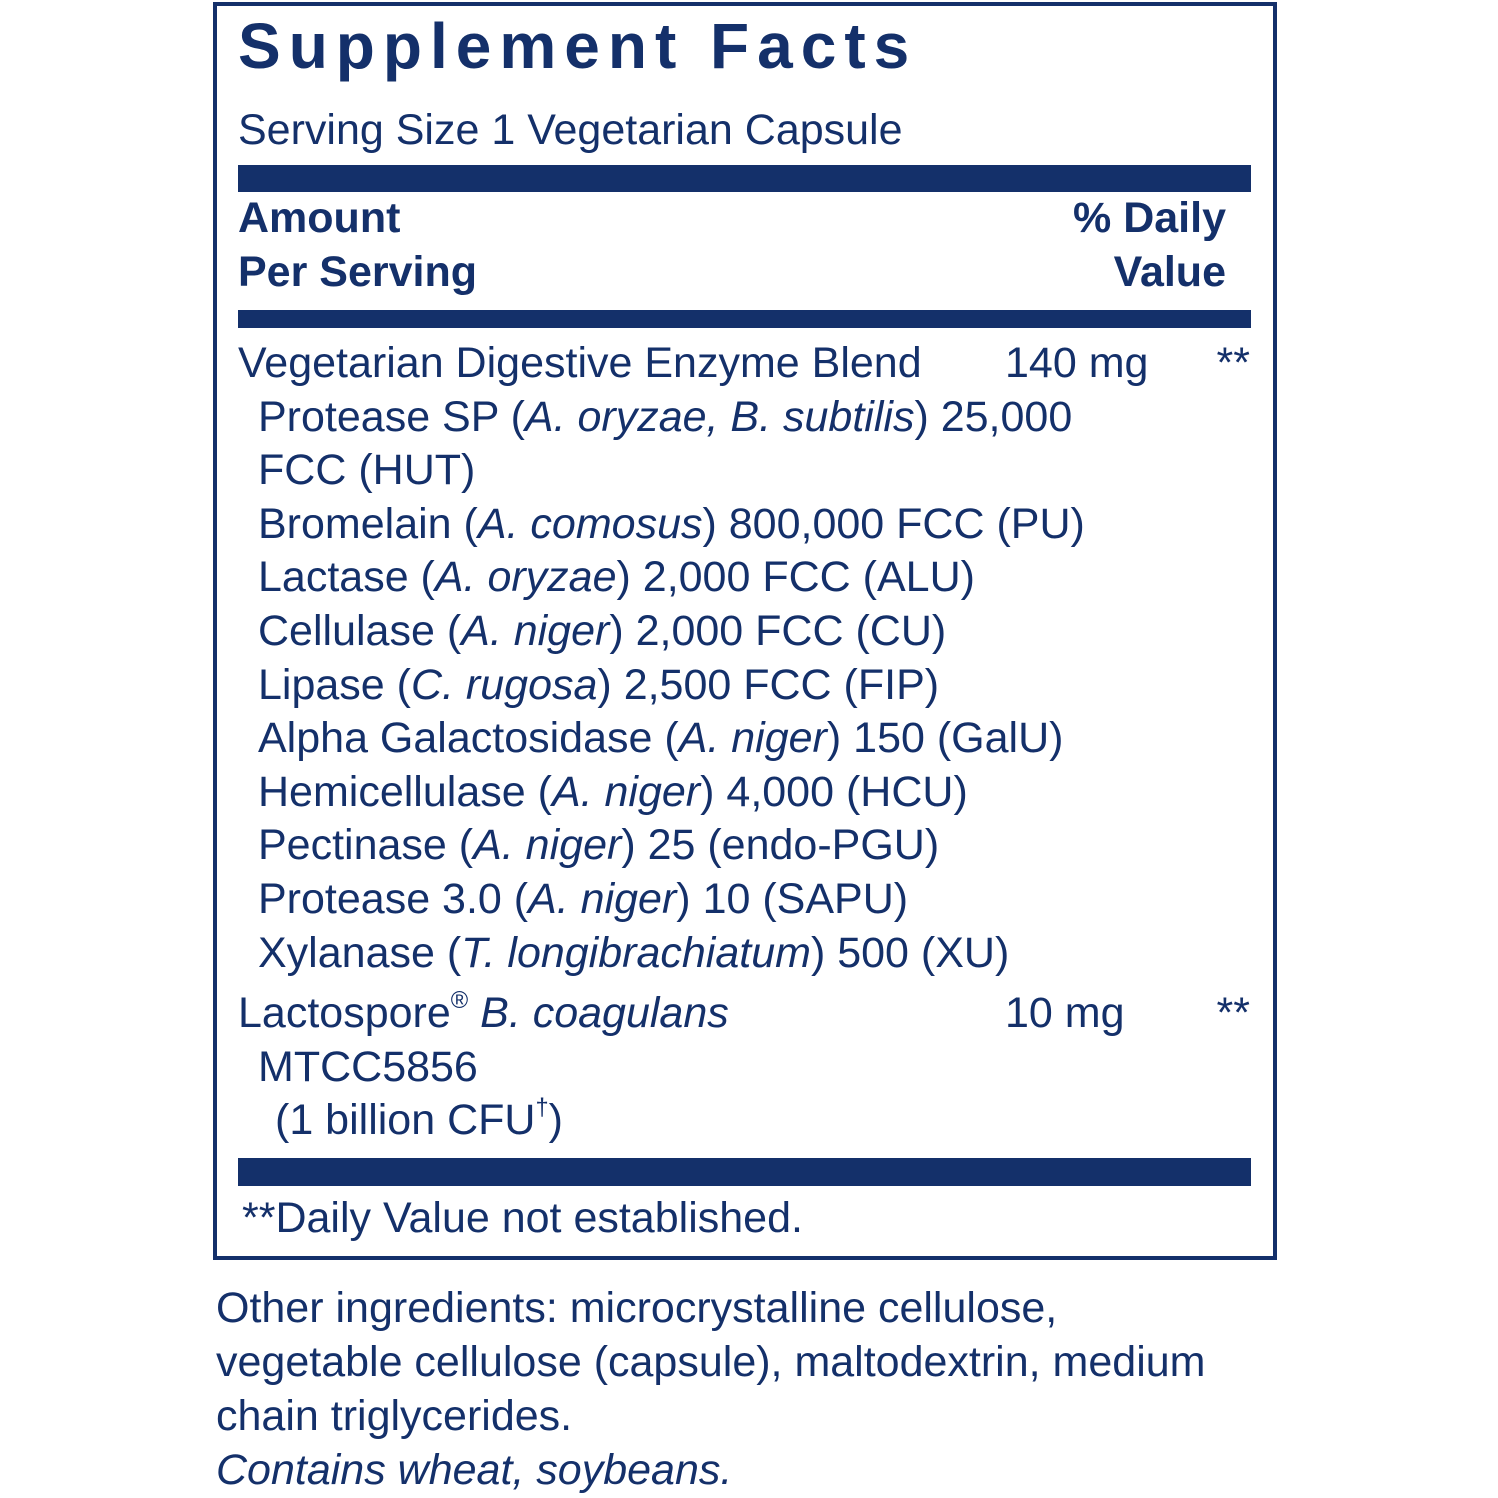 This screenshot has height=1498, width=1498. I want to click on text-run: ) 25,000, so click(993, 416).